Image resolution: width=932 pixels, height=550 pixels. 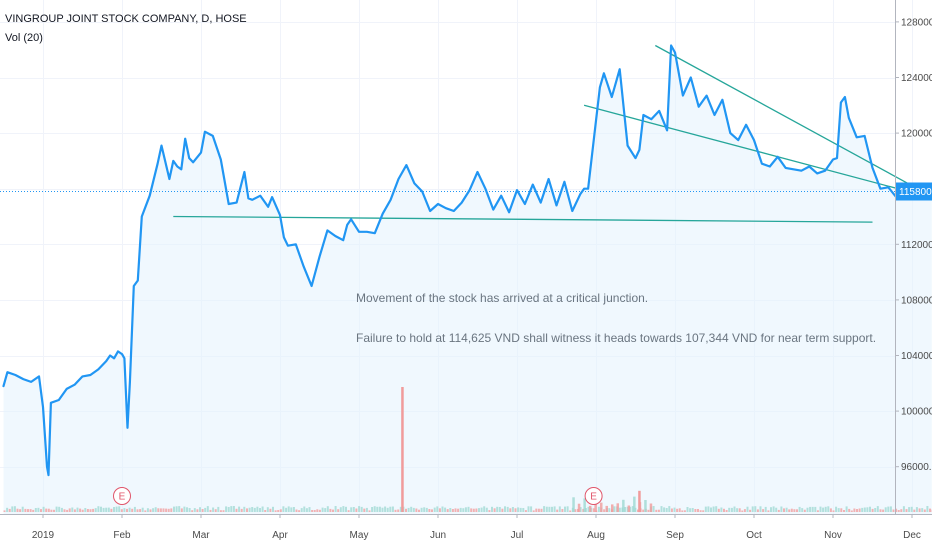 What do you see at coordinates (916, 300) in the screenshot?
I see `price-axis-label: 108000.0` at bounding box center [916, 300].